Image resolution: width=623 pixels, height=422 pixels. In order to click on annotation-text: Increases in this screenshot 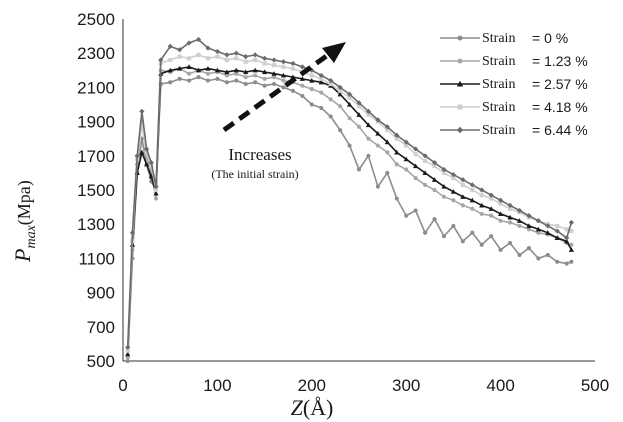, I will do `click(259, 154)`.